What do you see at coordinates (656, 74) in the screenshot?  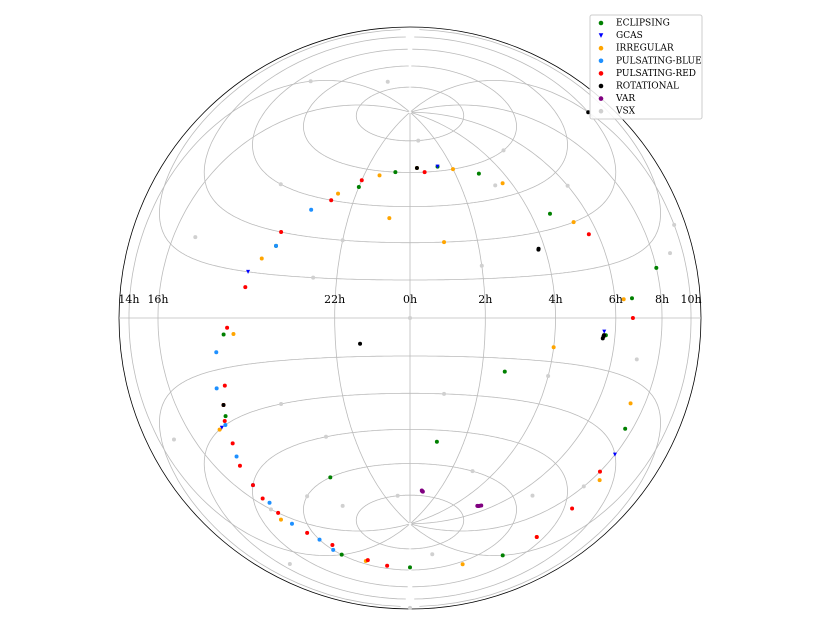 I see `legend-label: PULSATING-RED` at bounding box center [656, 74].